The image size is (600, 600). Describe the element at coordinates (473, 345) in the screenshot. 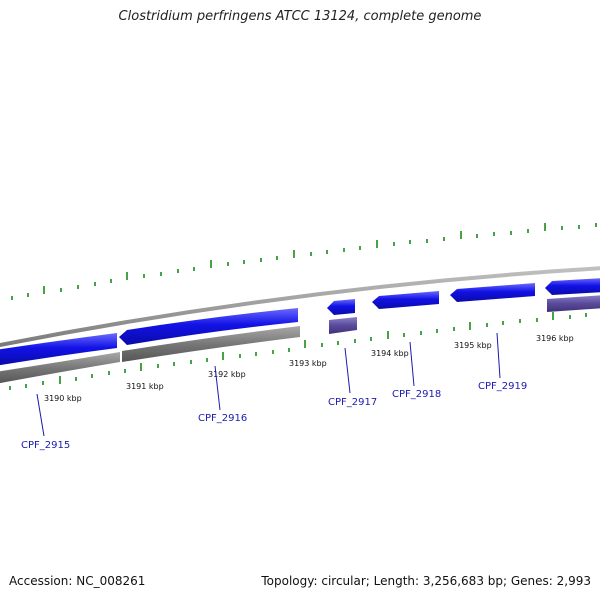

I see `kbp-label: 3195 kbp` at that location.